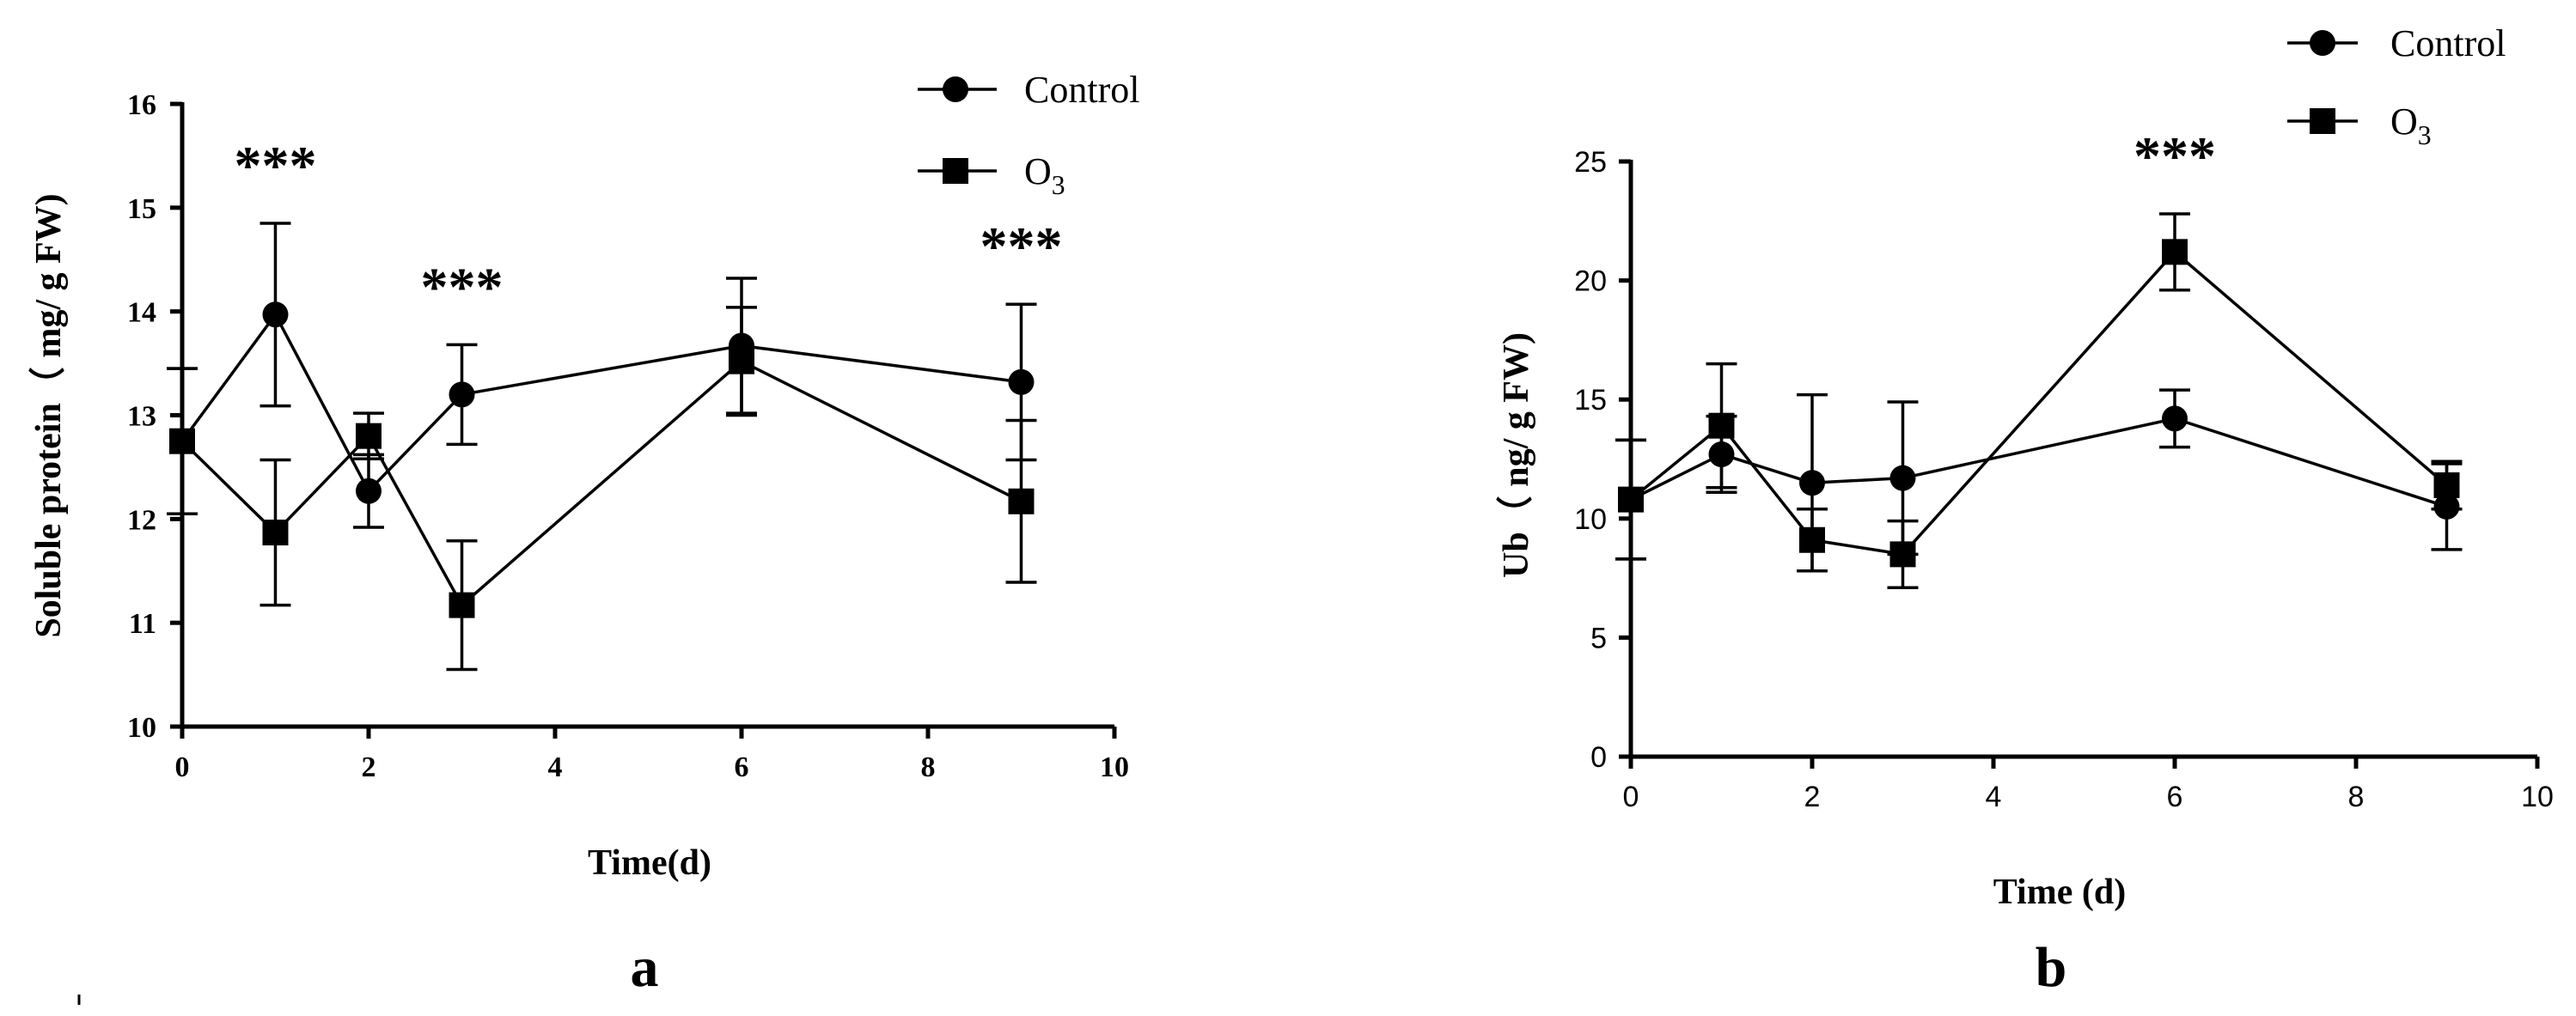 This screenshot has width=2576, height=1016. I want to click on y-tick-label: 16, so click(141, 105).